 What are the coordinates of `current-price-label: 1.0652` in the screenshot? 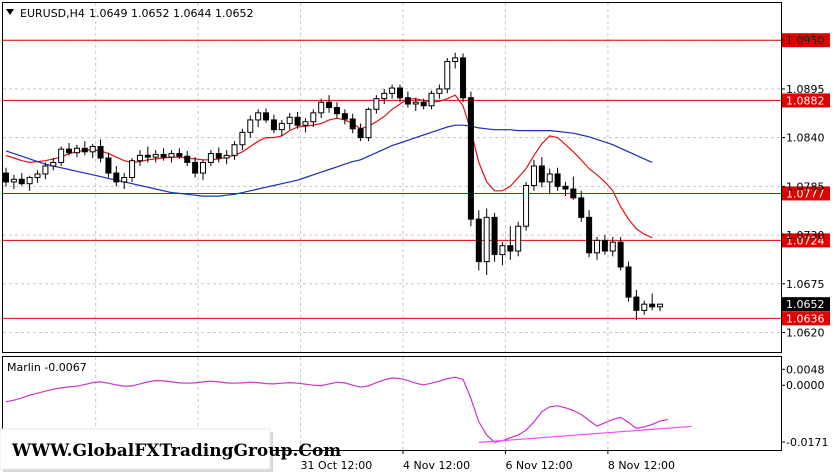 It's located at (805, 304).